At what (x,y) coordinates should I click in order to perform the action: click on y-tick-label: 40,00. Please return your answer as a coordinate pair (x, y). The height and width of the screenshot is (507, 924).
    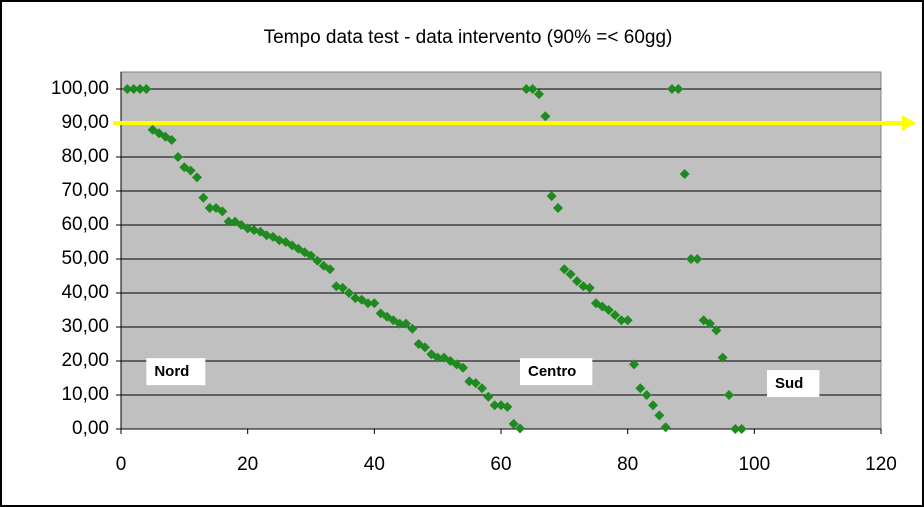
    Looking at the image, I should click on (85, 292).